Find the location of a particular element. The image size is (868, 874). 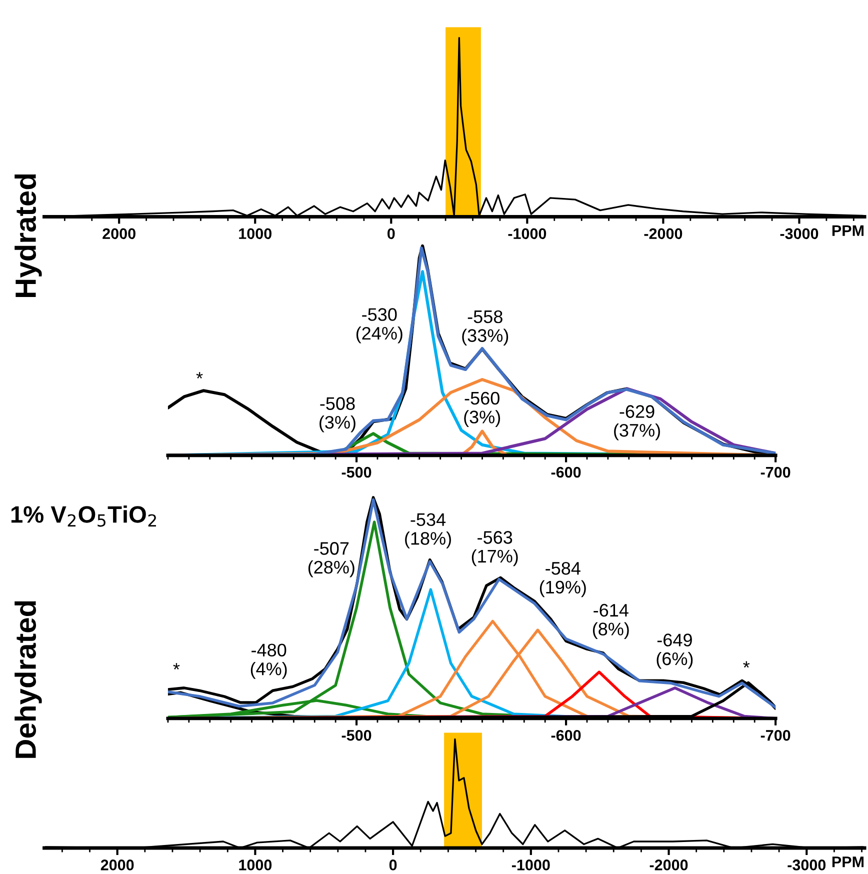

annotation: -563 (17%) is located at coordinates (495, 548).